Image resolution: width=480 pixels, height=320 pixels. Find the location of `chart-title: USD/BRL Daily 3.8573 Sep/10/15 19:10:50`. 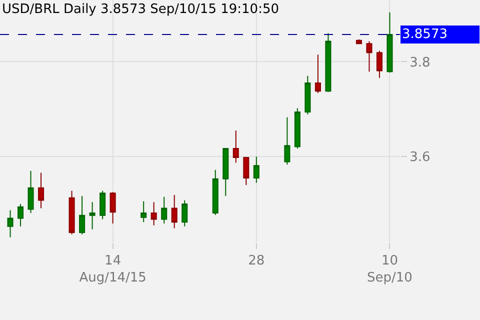

chart-title: USD/BRL Daily 3.8573 Sep/10/15 19:10:50 is located at coordinates (140, 9).